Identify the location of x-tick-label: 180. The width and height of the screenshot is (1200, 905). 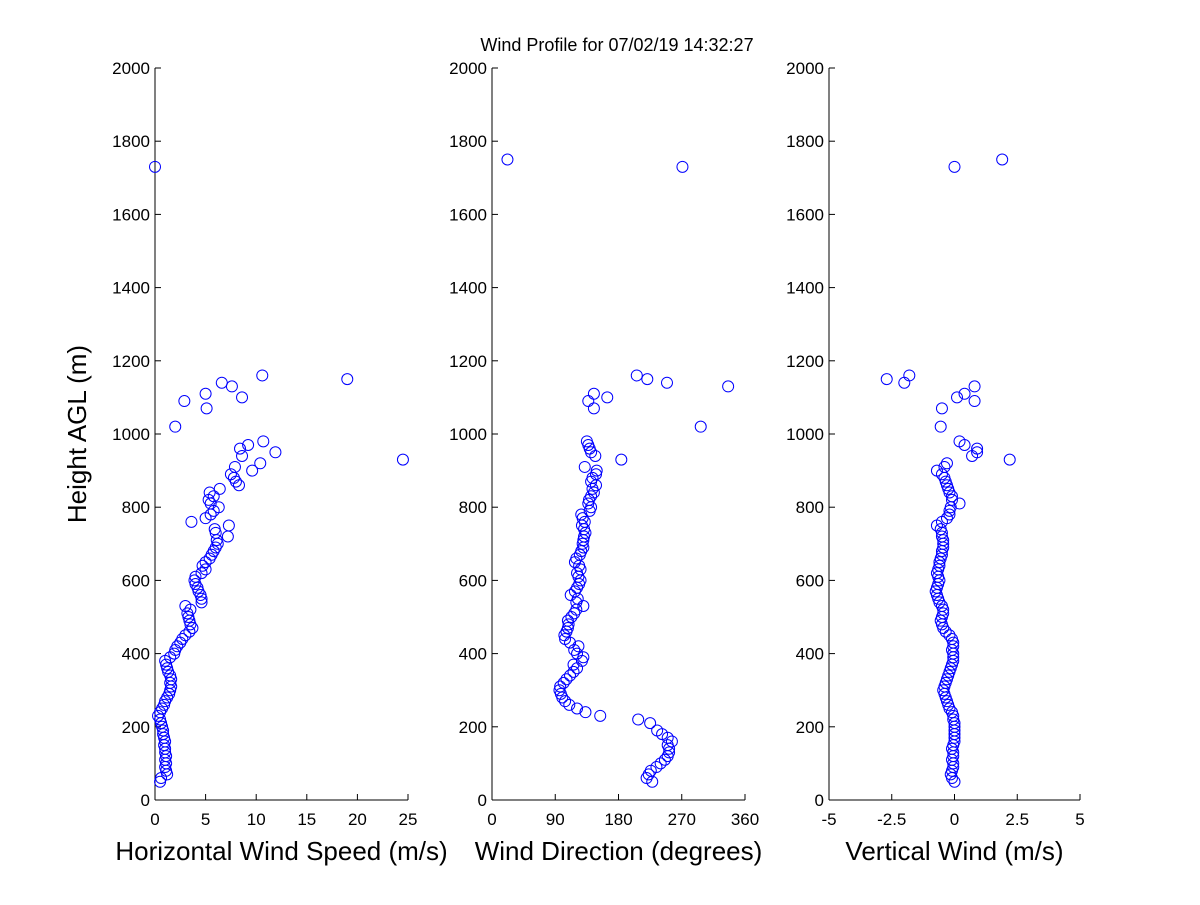
(618, 819).